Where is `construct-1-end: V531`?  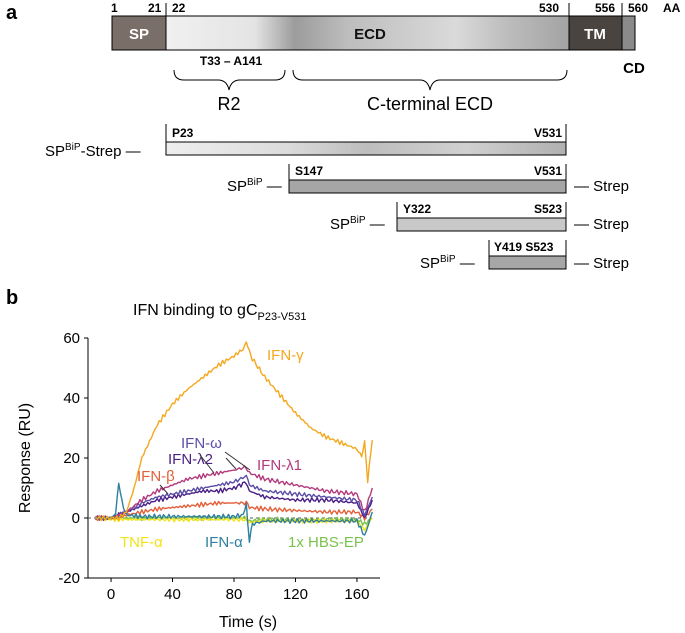 construct-1-end: V531 is located at coordinates (548, 133).